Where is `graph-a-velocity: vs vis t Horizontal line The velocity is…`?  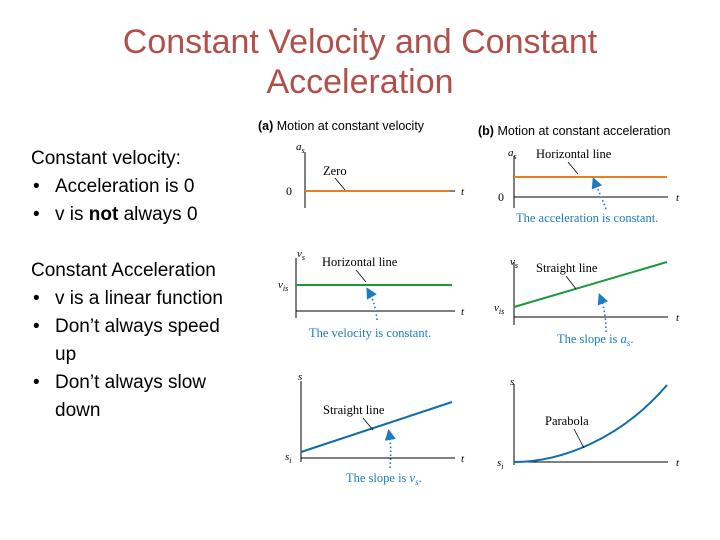 graph-a-velocity: vs vis t Horizontal line The velocity is… is located at coordinates (371, 294).